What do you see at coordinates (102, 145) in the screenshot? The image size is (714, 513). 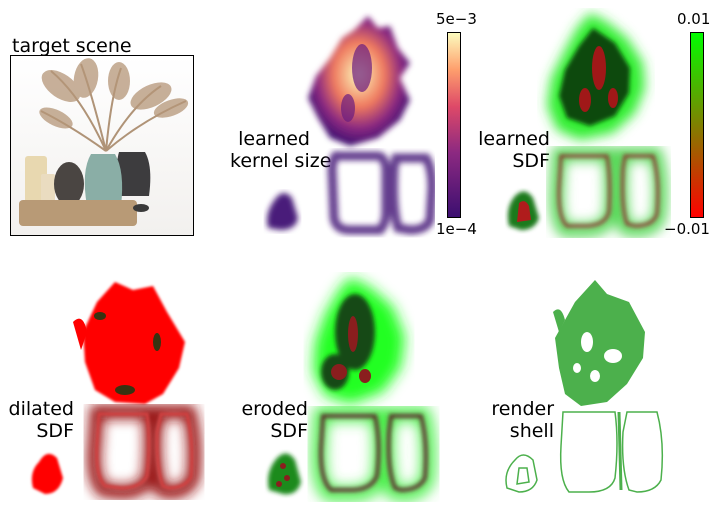 I see `target-scene-image` at bounding box center [102, 145].